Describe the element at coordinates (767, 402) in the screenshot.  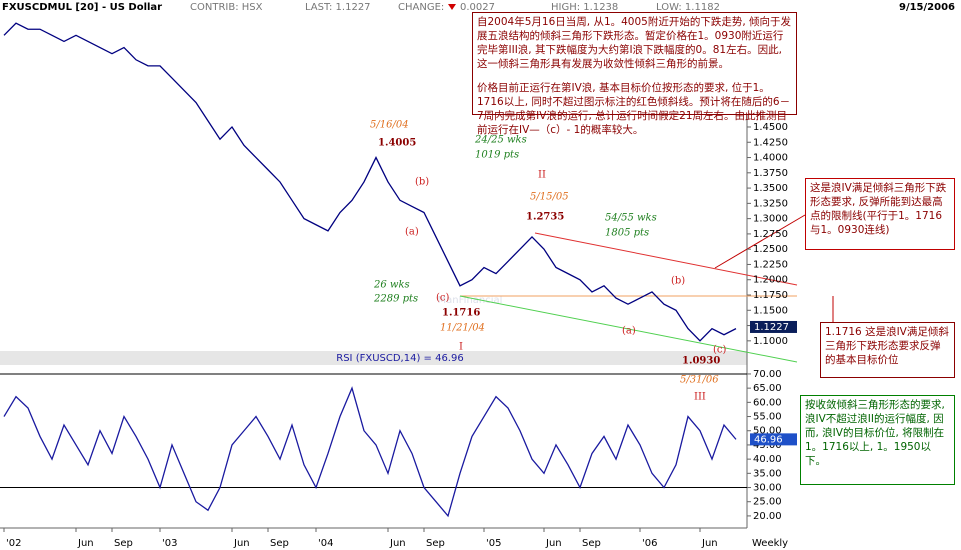
I see `y-tick-label: 60.00` at that location.